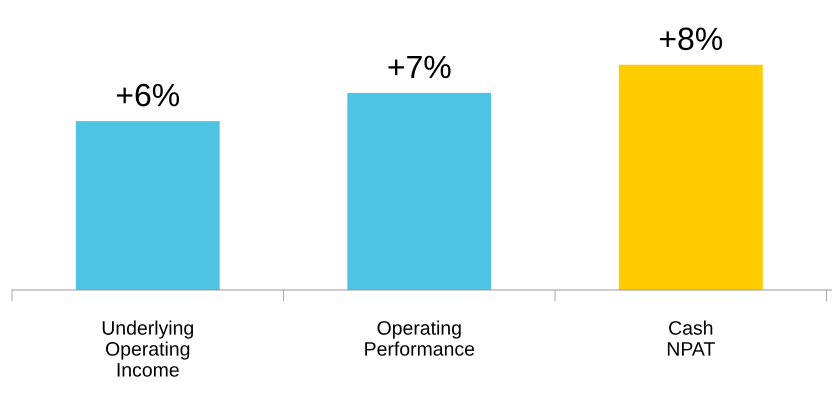 The width and height of the screenshot is (832, 405). I want to click on x-tick-label: Operating Performance, so click(419, 338).